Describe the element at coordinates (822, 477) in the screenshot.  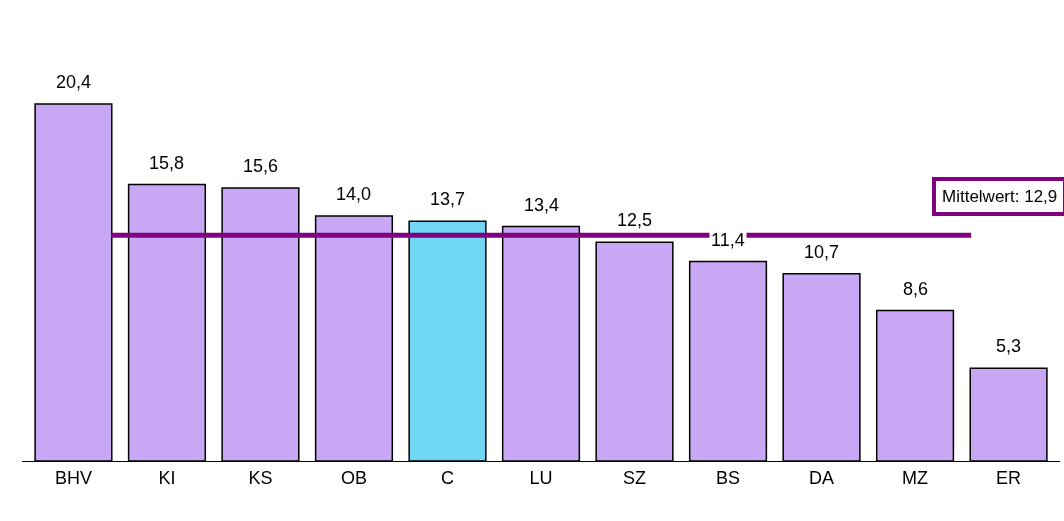
I see `x-tick-label: DA` at that location.